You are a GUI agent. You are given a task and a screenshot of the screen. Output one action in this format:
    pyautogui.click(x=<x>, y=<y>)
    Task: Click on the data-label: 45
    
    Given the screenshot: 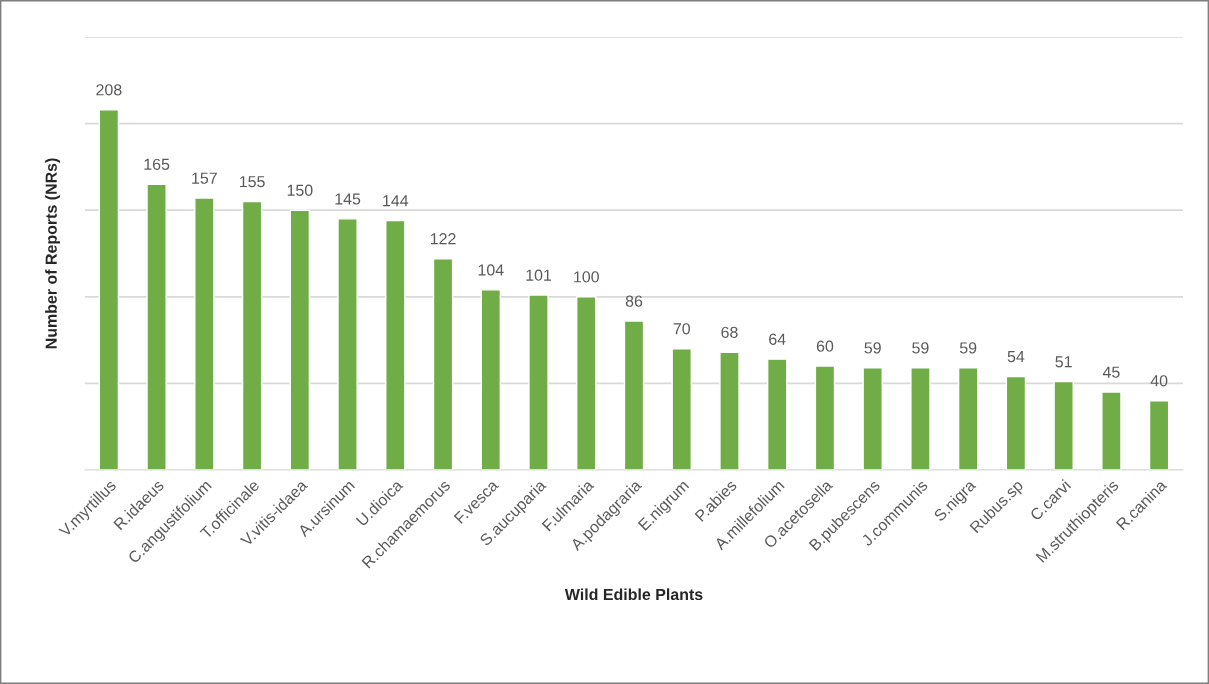 What is the action you would take?
    pyautogui.click(x=1111, y=372)
    